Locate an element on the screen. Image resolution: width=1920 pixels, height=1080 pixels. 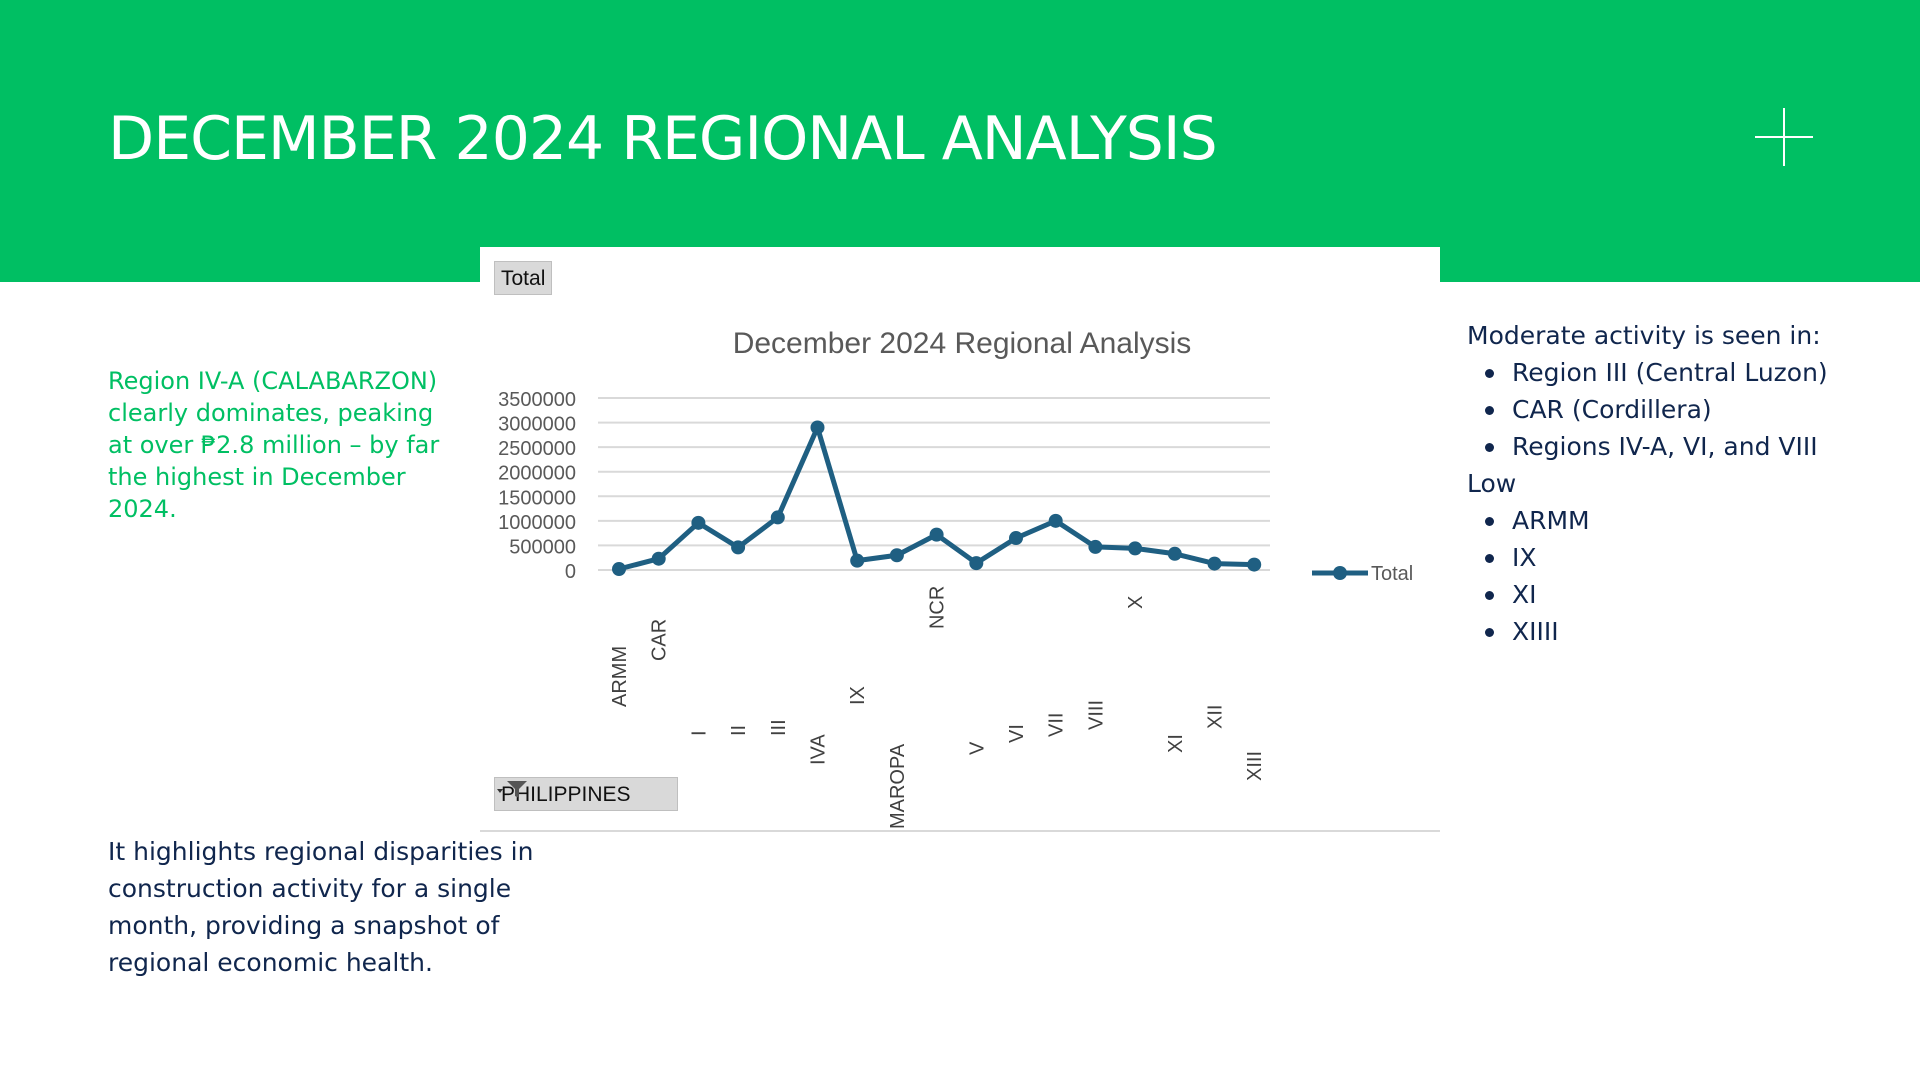
low-heading: Low is located at coordinates (1492, 483).